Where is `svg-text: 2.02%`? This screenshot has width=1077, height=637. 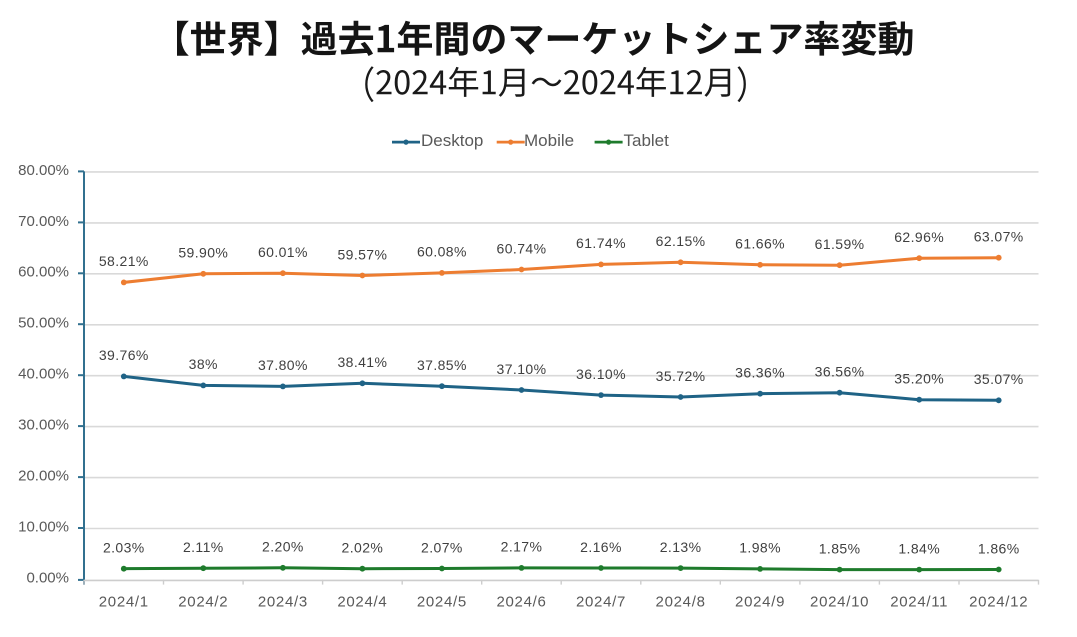
svg-text: 2.02% is located at coordinates (363, 548).